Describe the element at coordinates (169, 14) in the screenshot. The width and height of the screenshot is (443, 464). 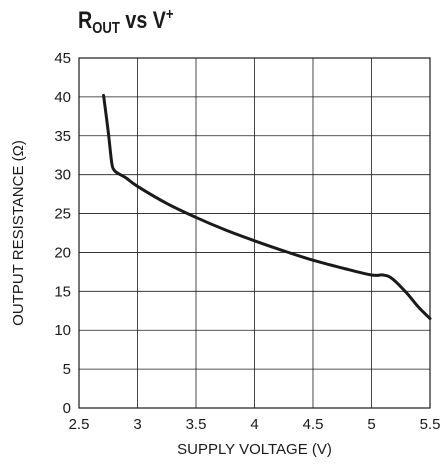
I see `title-superscript: +` at that location.